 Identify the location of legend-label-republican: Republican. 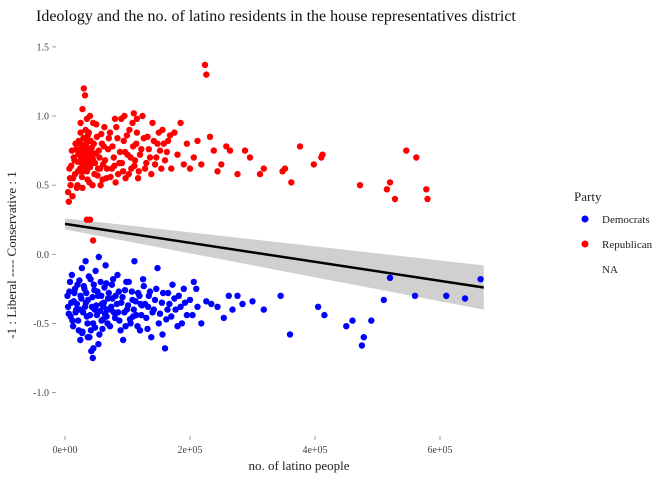
(627, 245).